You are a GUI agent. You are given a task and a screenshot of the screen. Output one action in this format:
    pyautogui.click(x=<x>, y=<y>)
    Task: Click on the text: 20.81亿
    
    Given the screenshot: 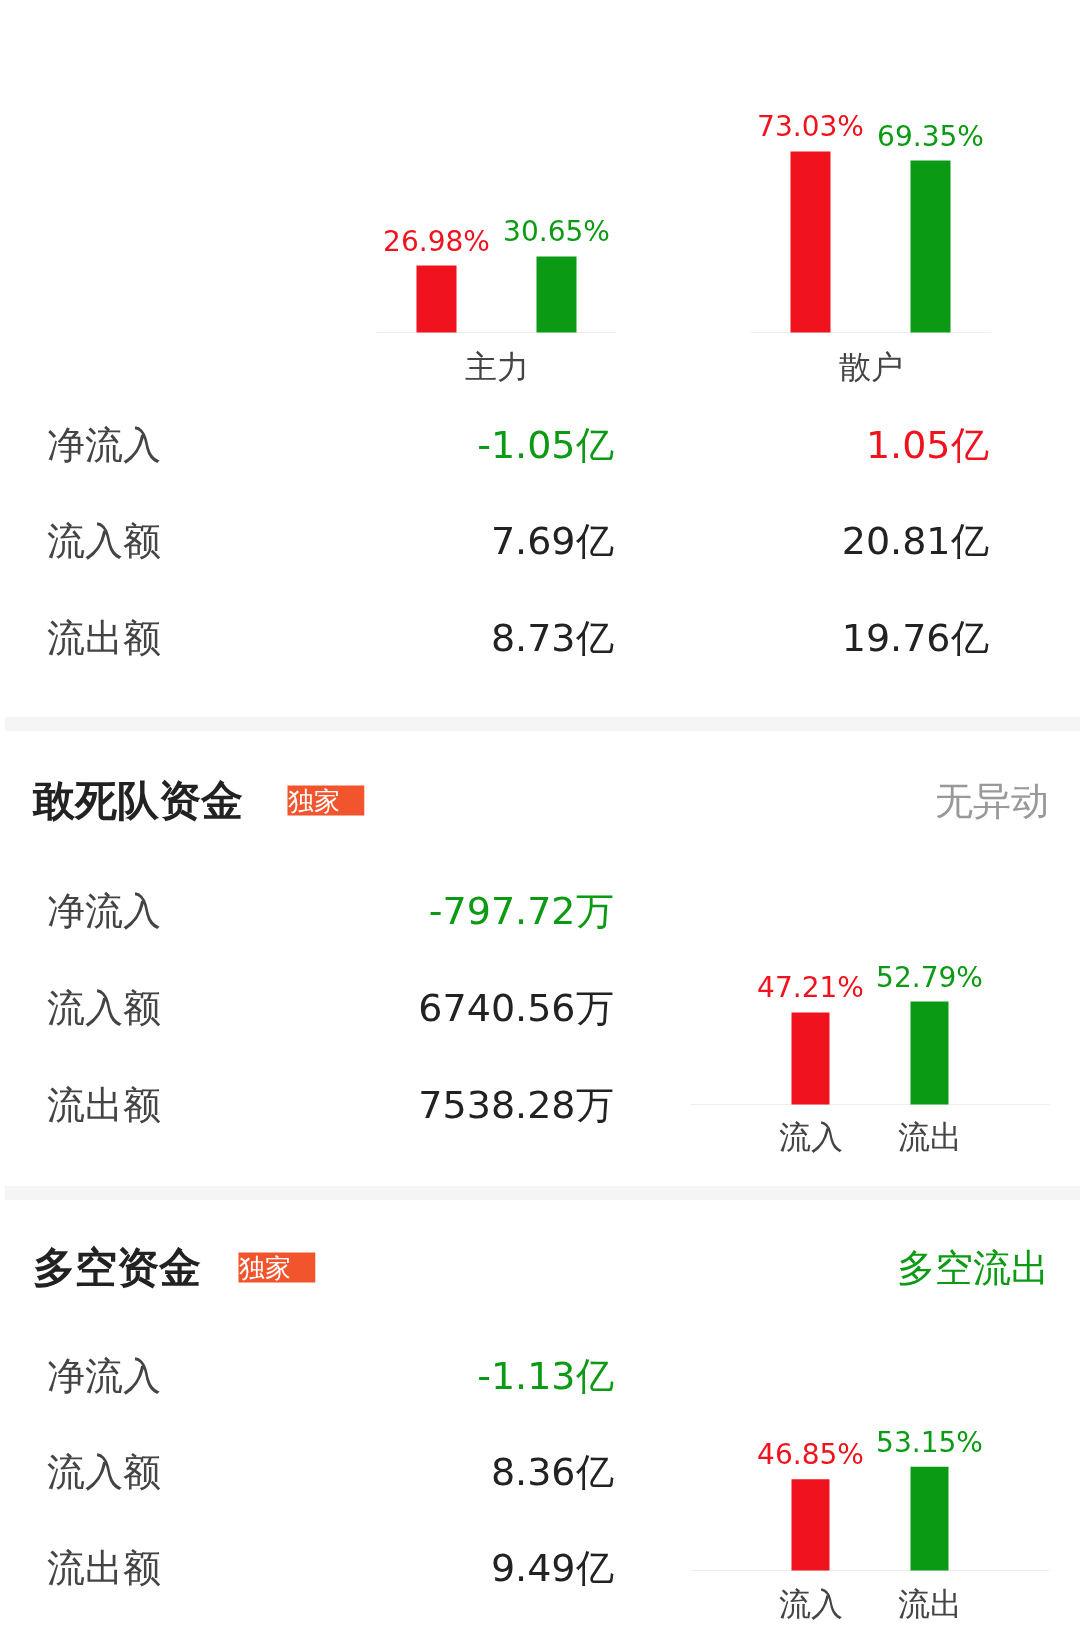 What is the action you would take?
    pyautogui.click(x=915, y=540)
    